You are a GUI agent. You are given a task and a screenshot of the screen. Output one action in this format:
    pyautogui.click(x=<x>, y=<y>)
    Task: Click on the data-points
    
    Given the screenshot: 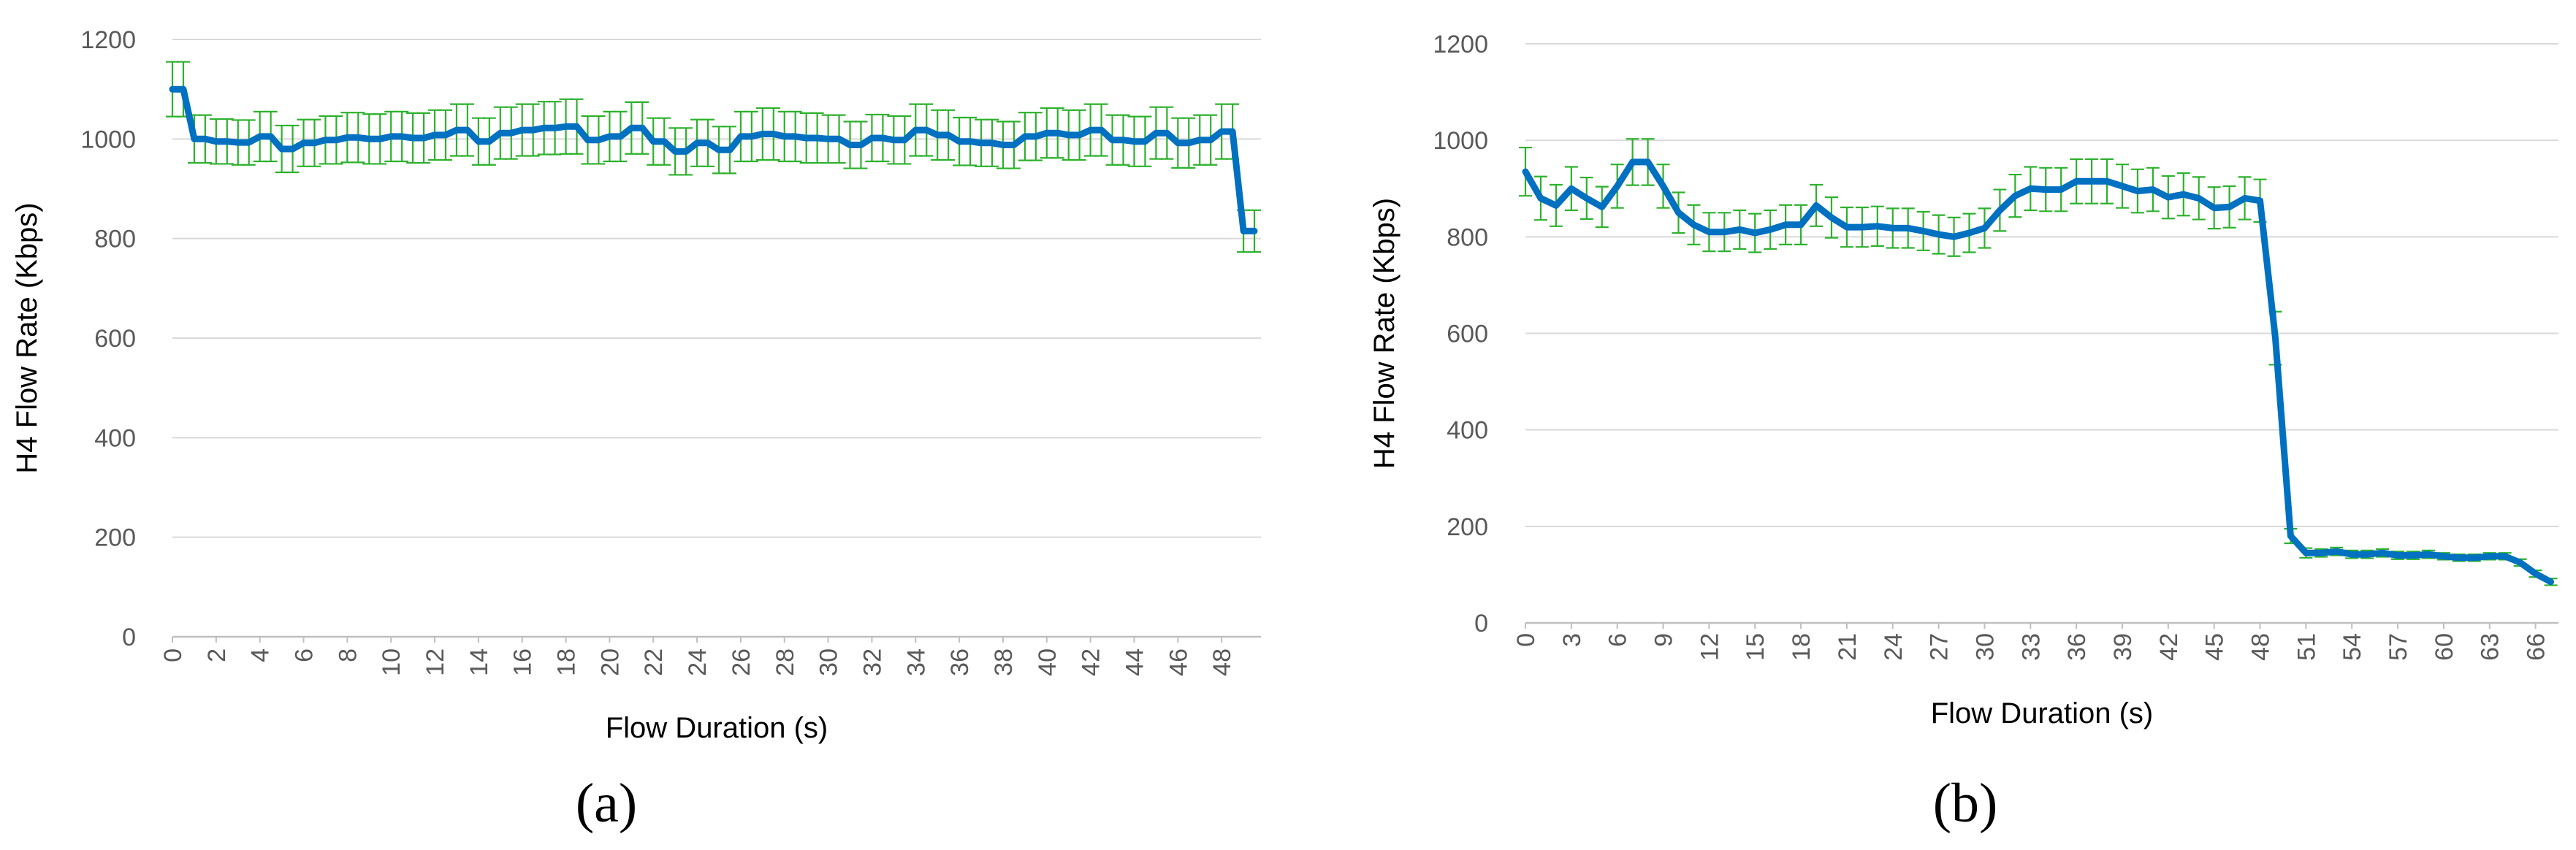 What is the action you would take?
    pyautogui.click(x=714, y=160)
    